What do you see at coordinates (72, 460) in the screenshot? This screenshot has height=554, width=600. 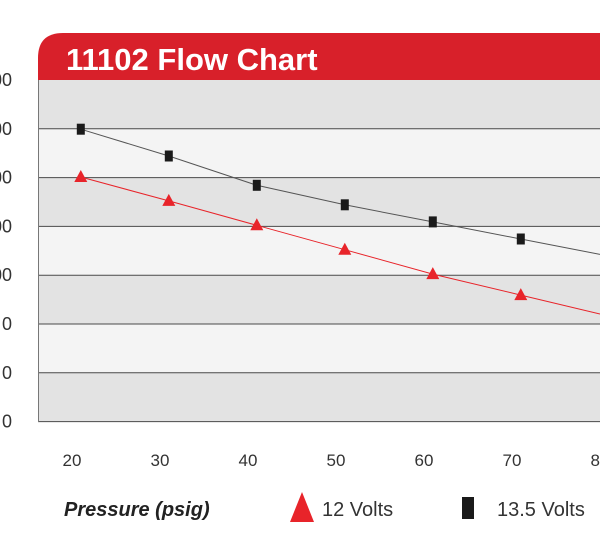 I see `x-tick-label: 20` at bounding box center [72, 460].